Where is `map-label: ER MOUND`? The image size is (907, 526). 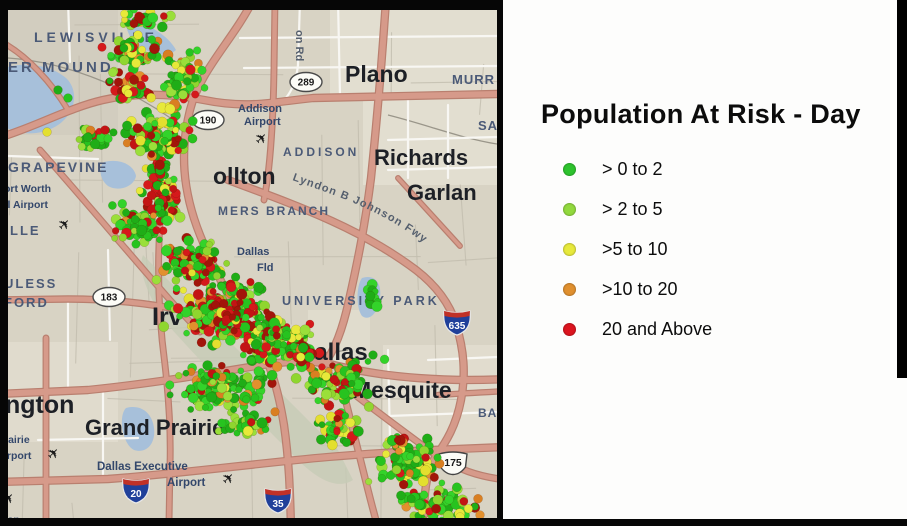 map-label: ER MOUND is located at coordinates (61, 67).